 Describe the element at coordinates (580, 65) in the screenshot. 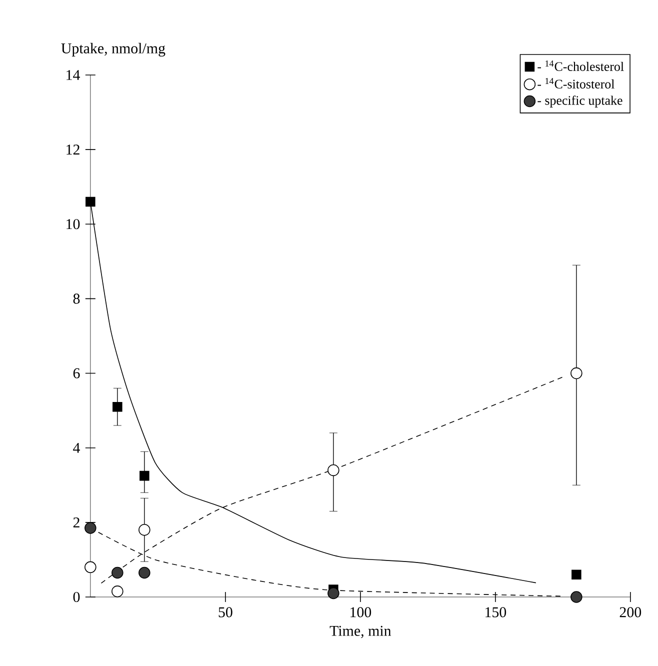

I see `legend-label: - $^{14}$C-cholesterol` at that location.